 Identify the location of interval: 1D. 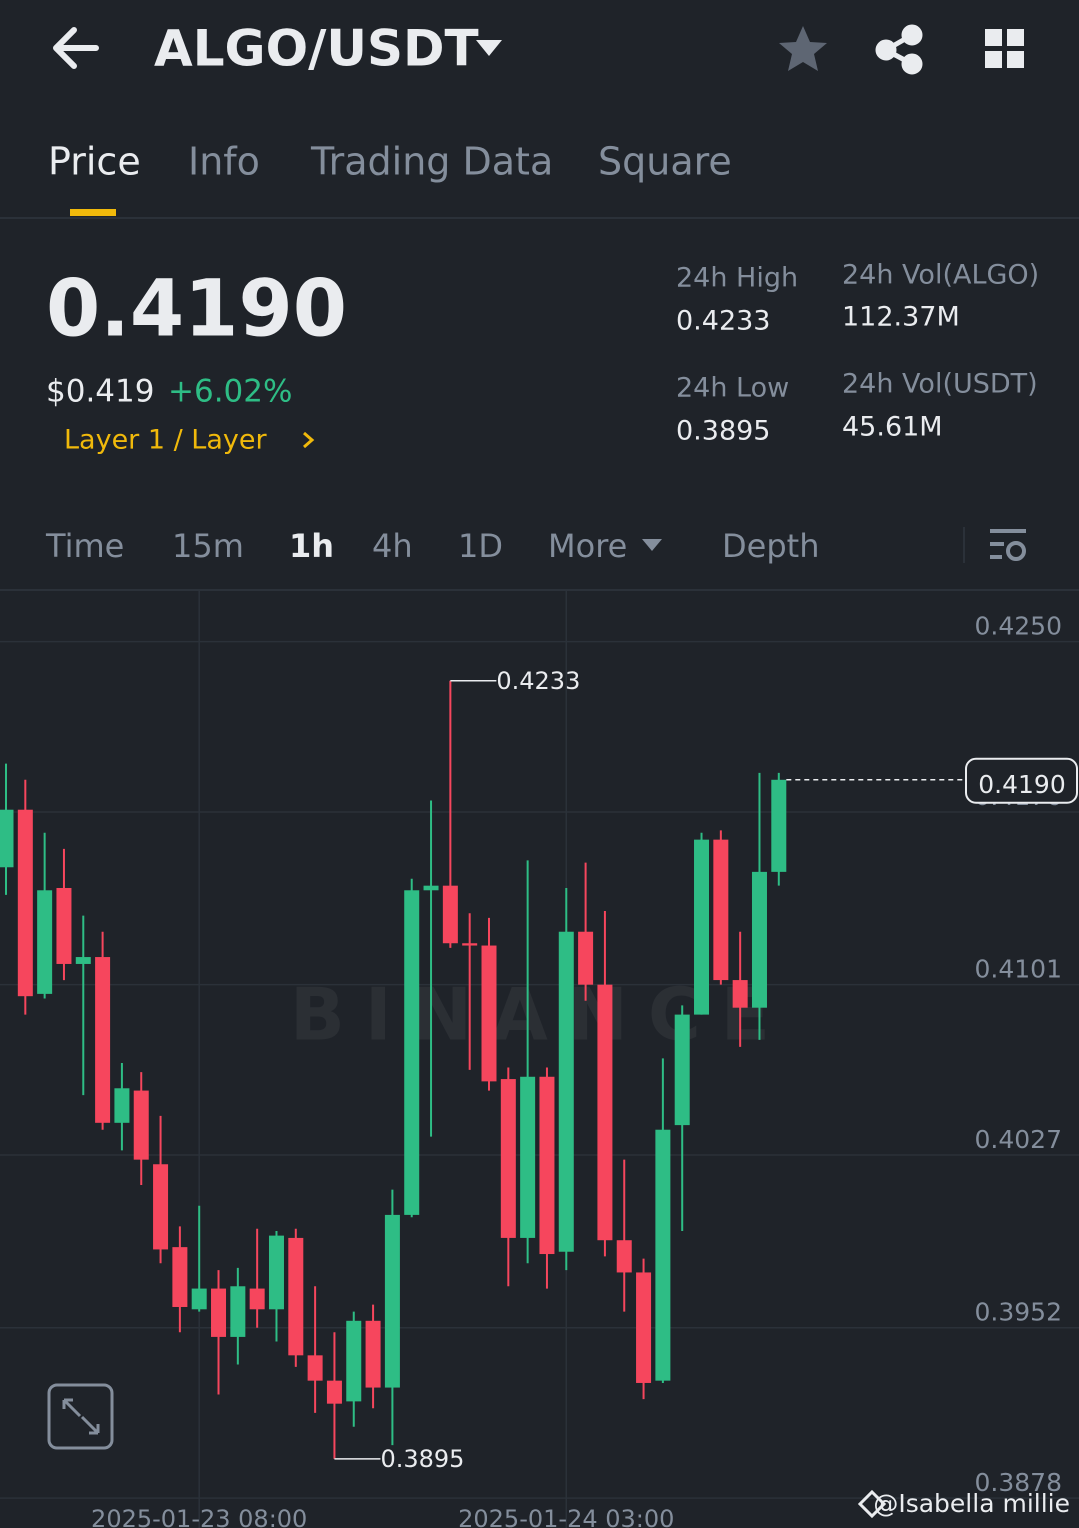
(480, 546).